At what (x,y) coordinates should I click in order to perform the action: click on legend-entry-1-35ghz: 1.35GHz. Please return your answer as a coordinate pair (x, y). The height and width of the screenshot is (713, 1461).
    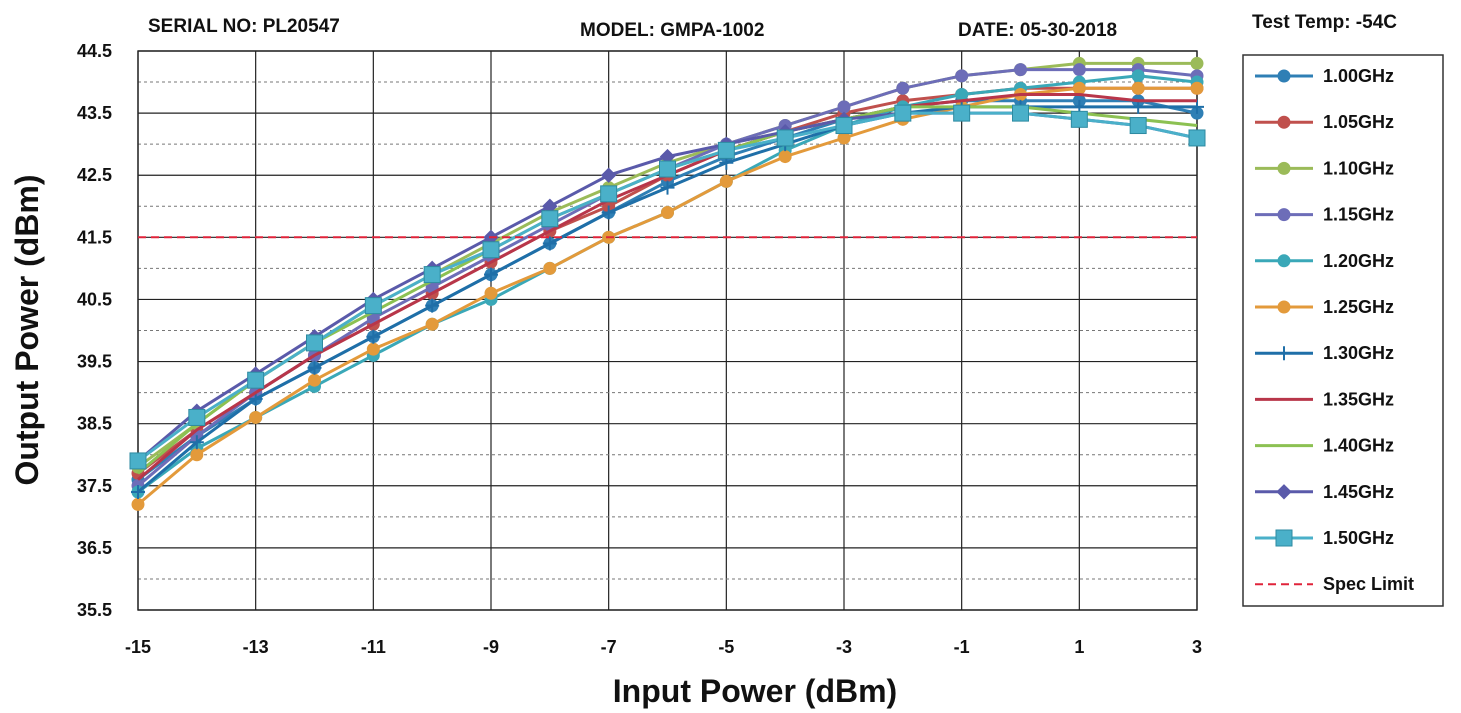
    Looking at the image, I should click on (1324, 399).